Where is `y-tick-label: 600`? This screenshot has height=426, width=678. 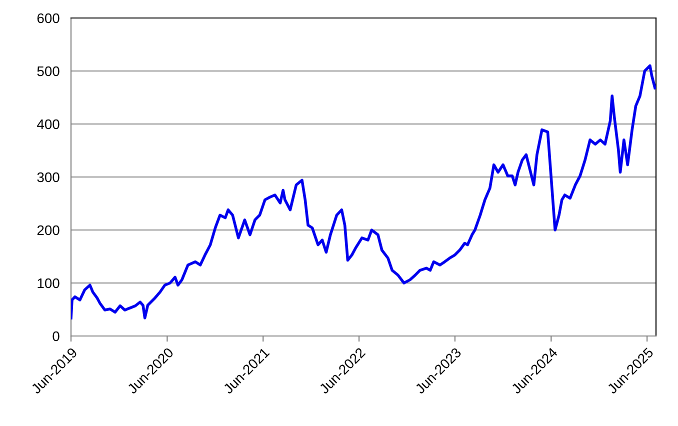
y-tick-label: 600 is located at coordinates (48, 18).